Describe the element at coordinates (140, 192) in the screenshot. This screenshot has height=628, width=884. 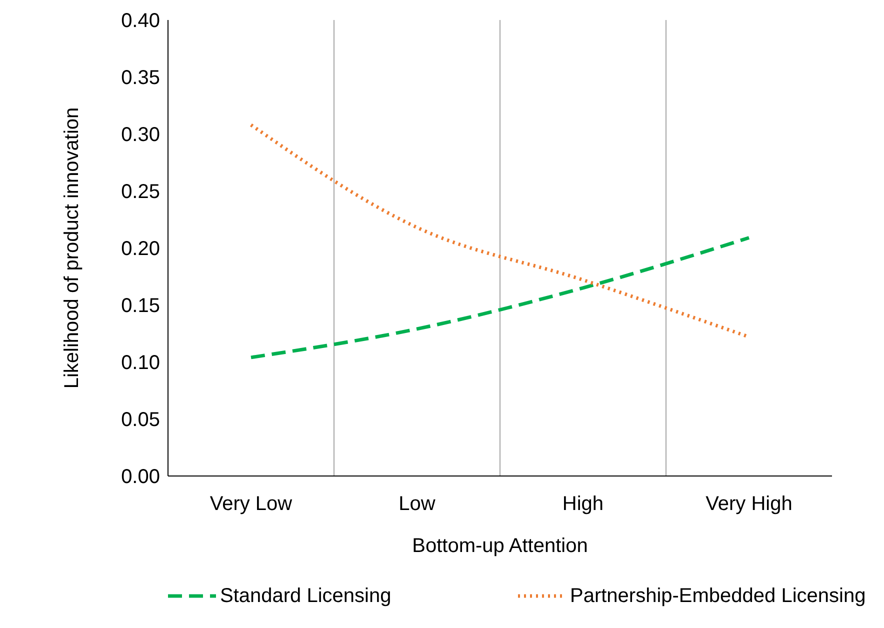
I see `y-tick-label: 0.25` at that location.